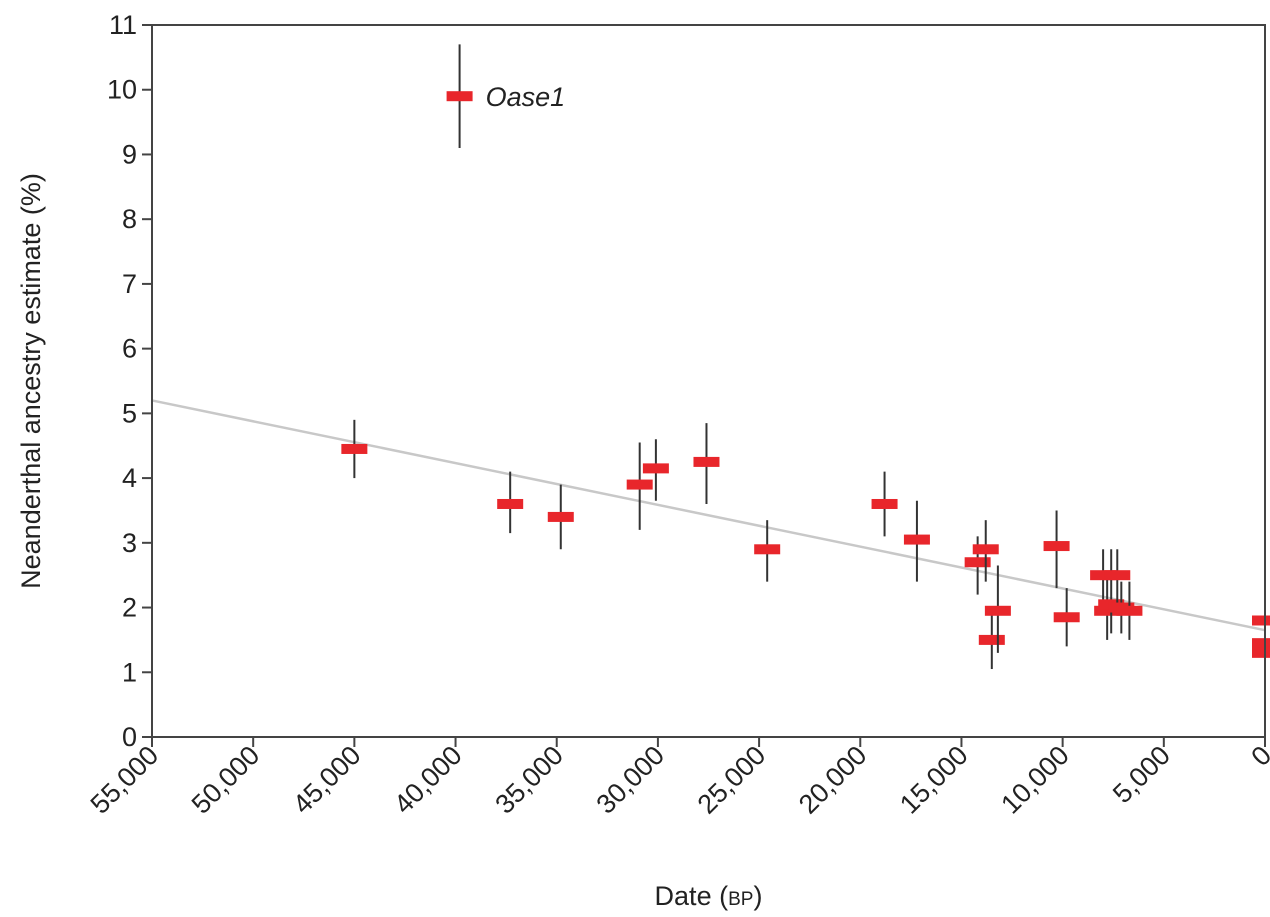 The height and width of the screenshot is (917, 1270). What do you see at coordinates (129, 413) in the screenshot?
I see `y-tick-label: 5` at bounding box center [129, 413].